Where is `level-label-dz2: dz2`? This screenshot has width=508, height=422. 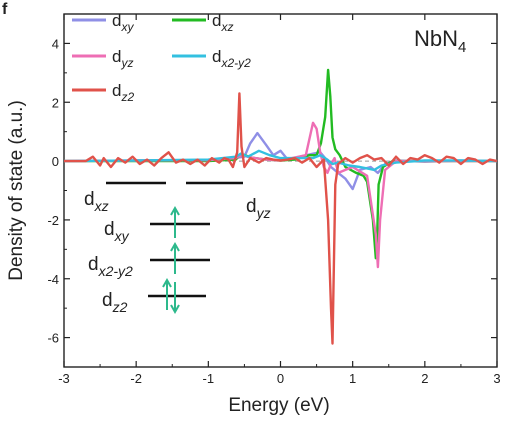
level-label-dz2: dz2 is located at coordinates (115, 302).